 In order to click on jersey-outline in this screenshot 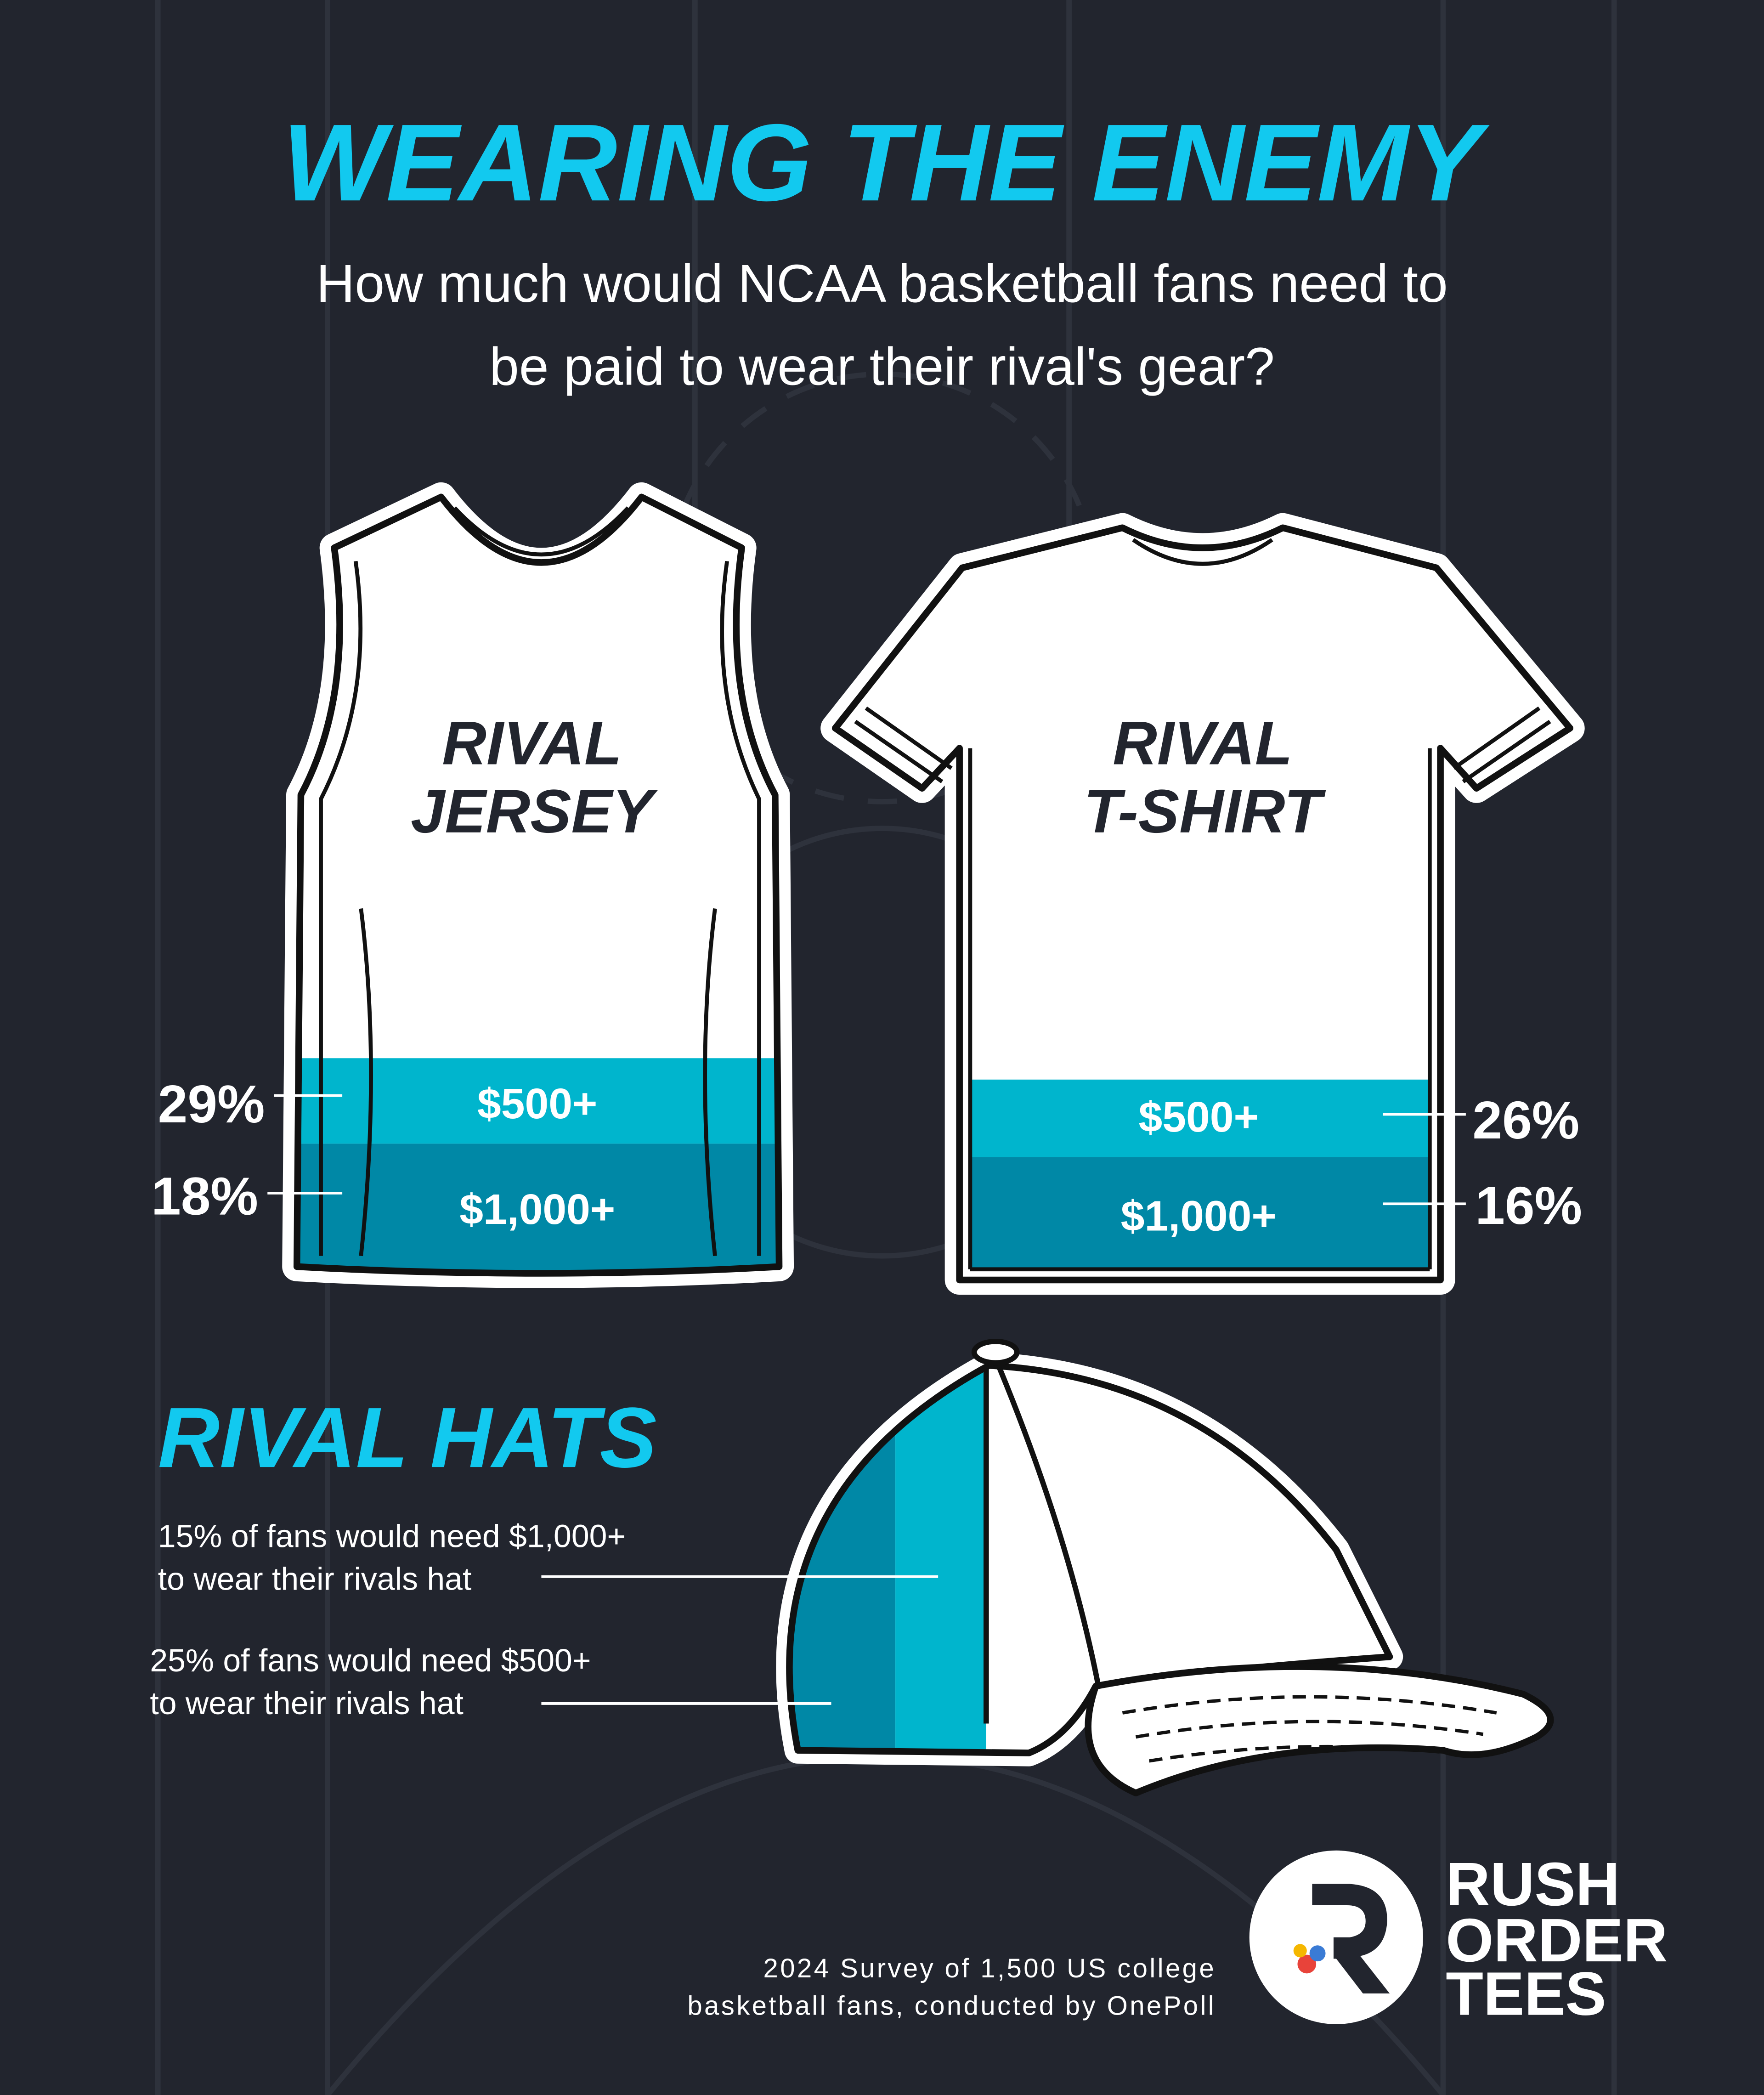, I will do `click(538, 885)`.